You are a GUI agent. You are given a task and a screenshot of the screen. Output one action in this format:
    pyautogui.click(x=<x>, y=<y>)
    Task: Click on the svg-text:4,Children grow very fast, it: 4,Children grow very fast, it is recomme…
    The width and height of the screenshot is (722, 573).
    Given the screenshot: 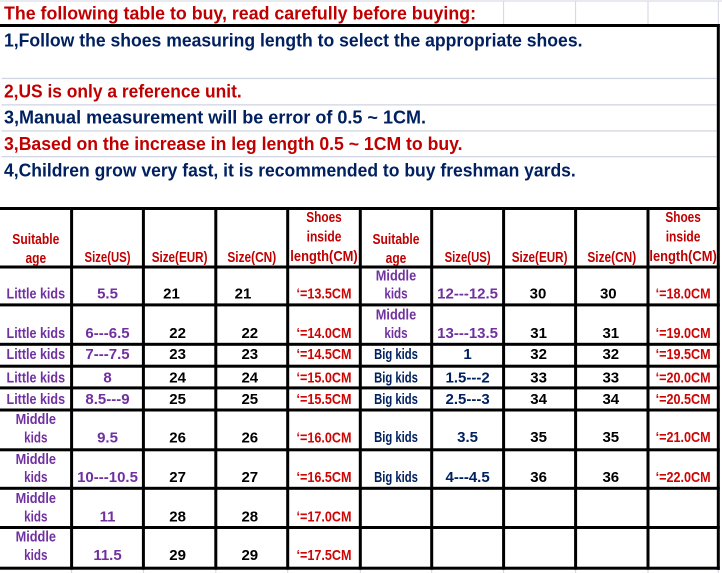 What is the action you would take?
    pyautogui.click(x=290, y=170)
    